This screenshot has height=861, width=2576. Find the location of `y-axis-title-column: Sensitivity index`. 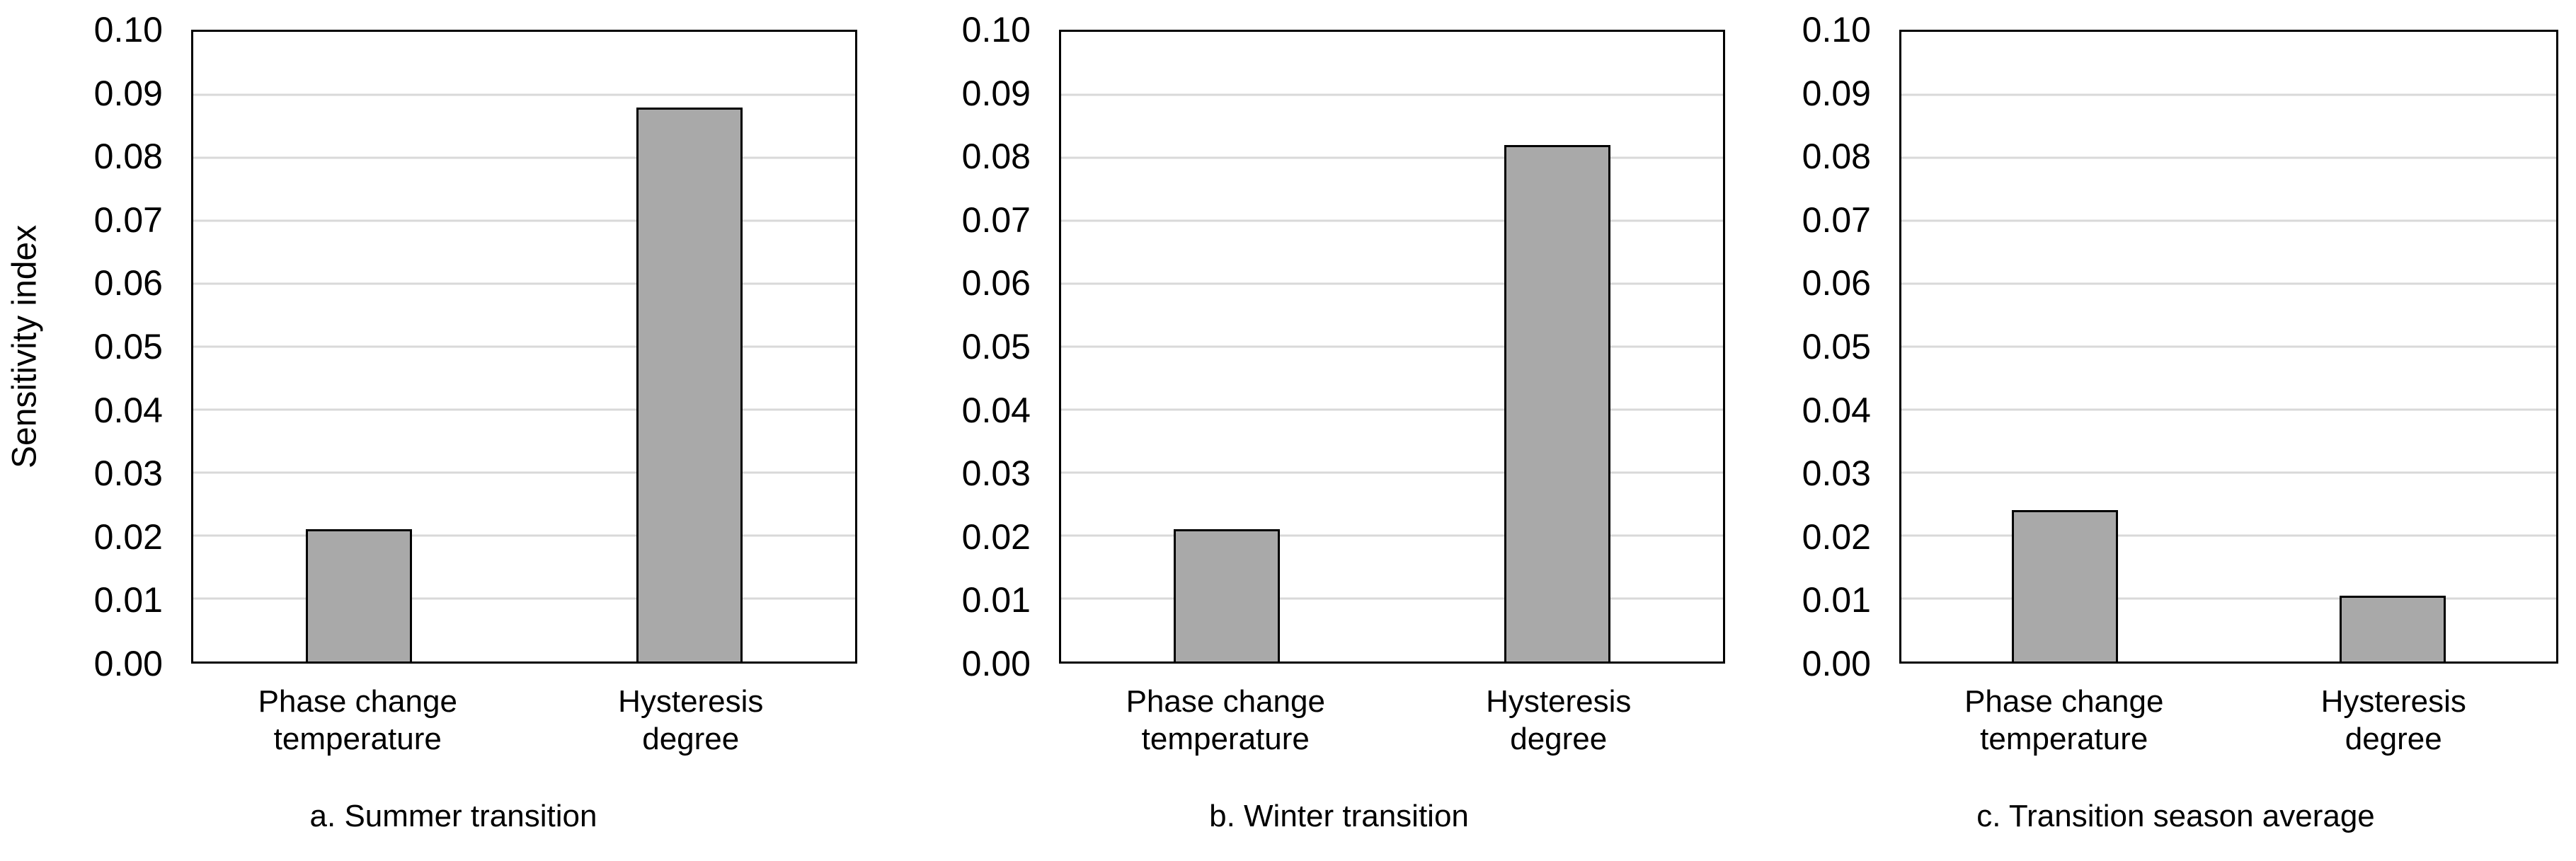

y-axis-title-column: Sensitivity index is located at coordinates (25, 416).